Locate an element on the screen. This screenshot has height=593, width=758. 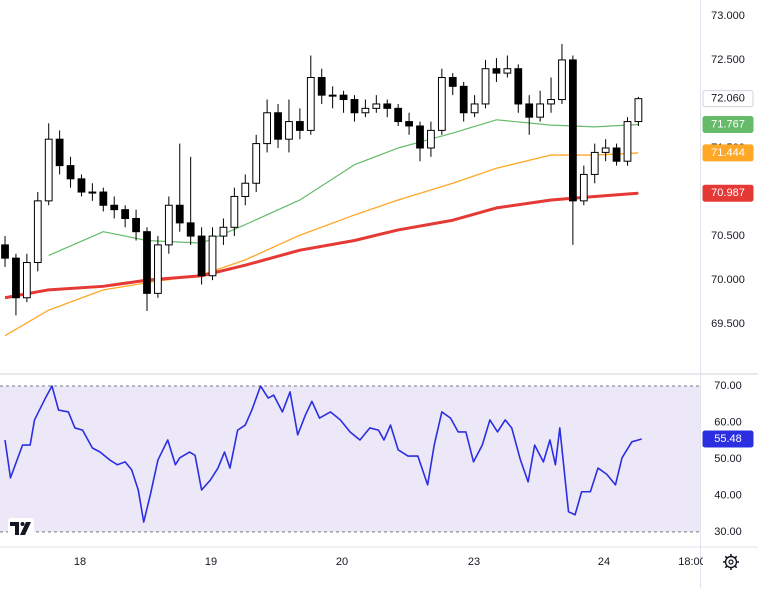
x-tick-label: 20 is located at coordinates (342, 562).